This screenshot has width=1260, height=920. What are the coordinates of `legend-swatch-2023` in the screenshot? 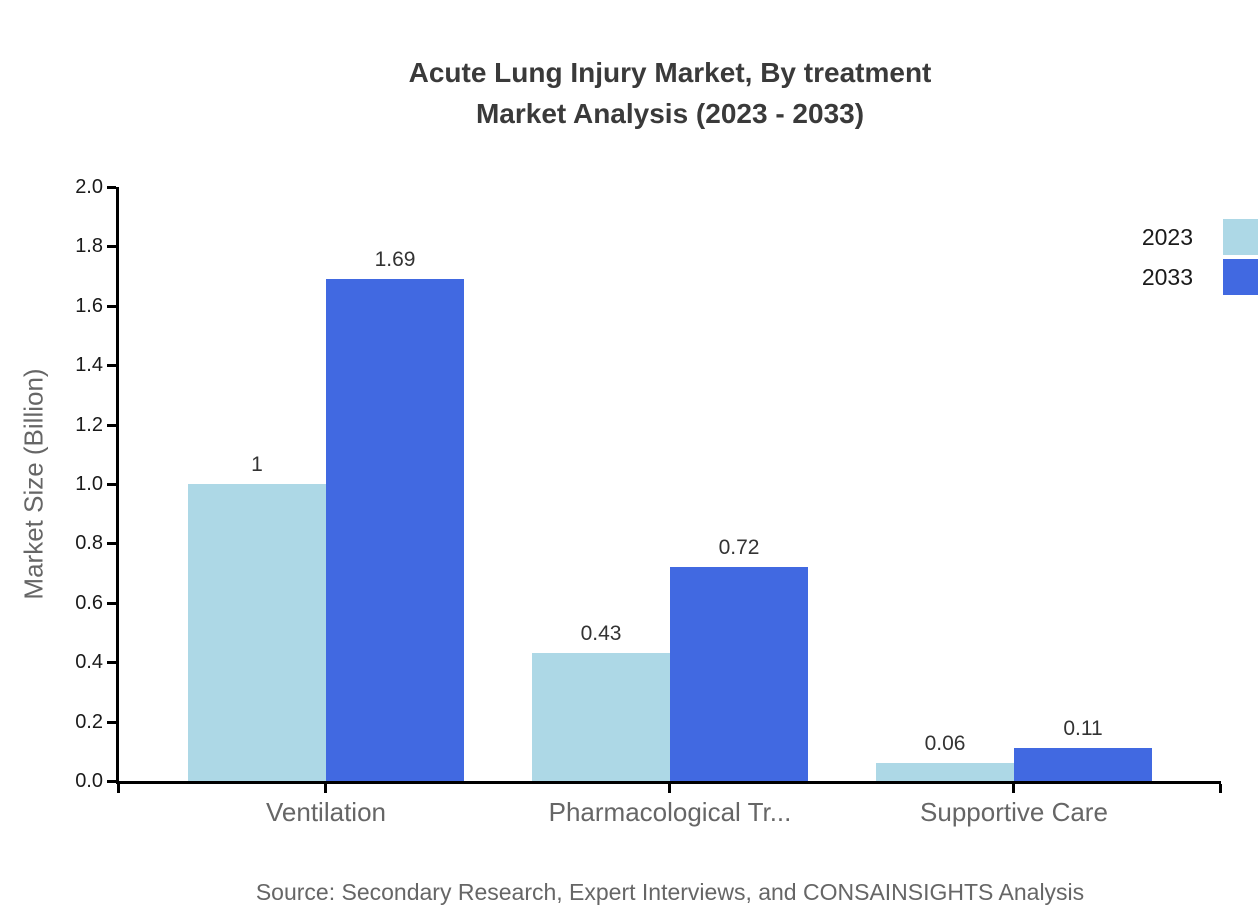 It's located at (1240, 237).